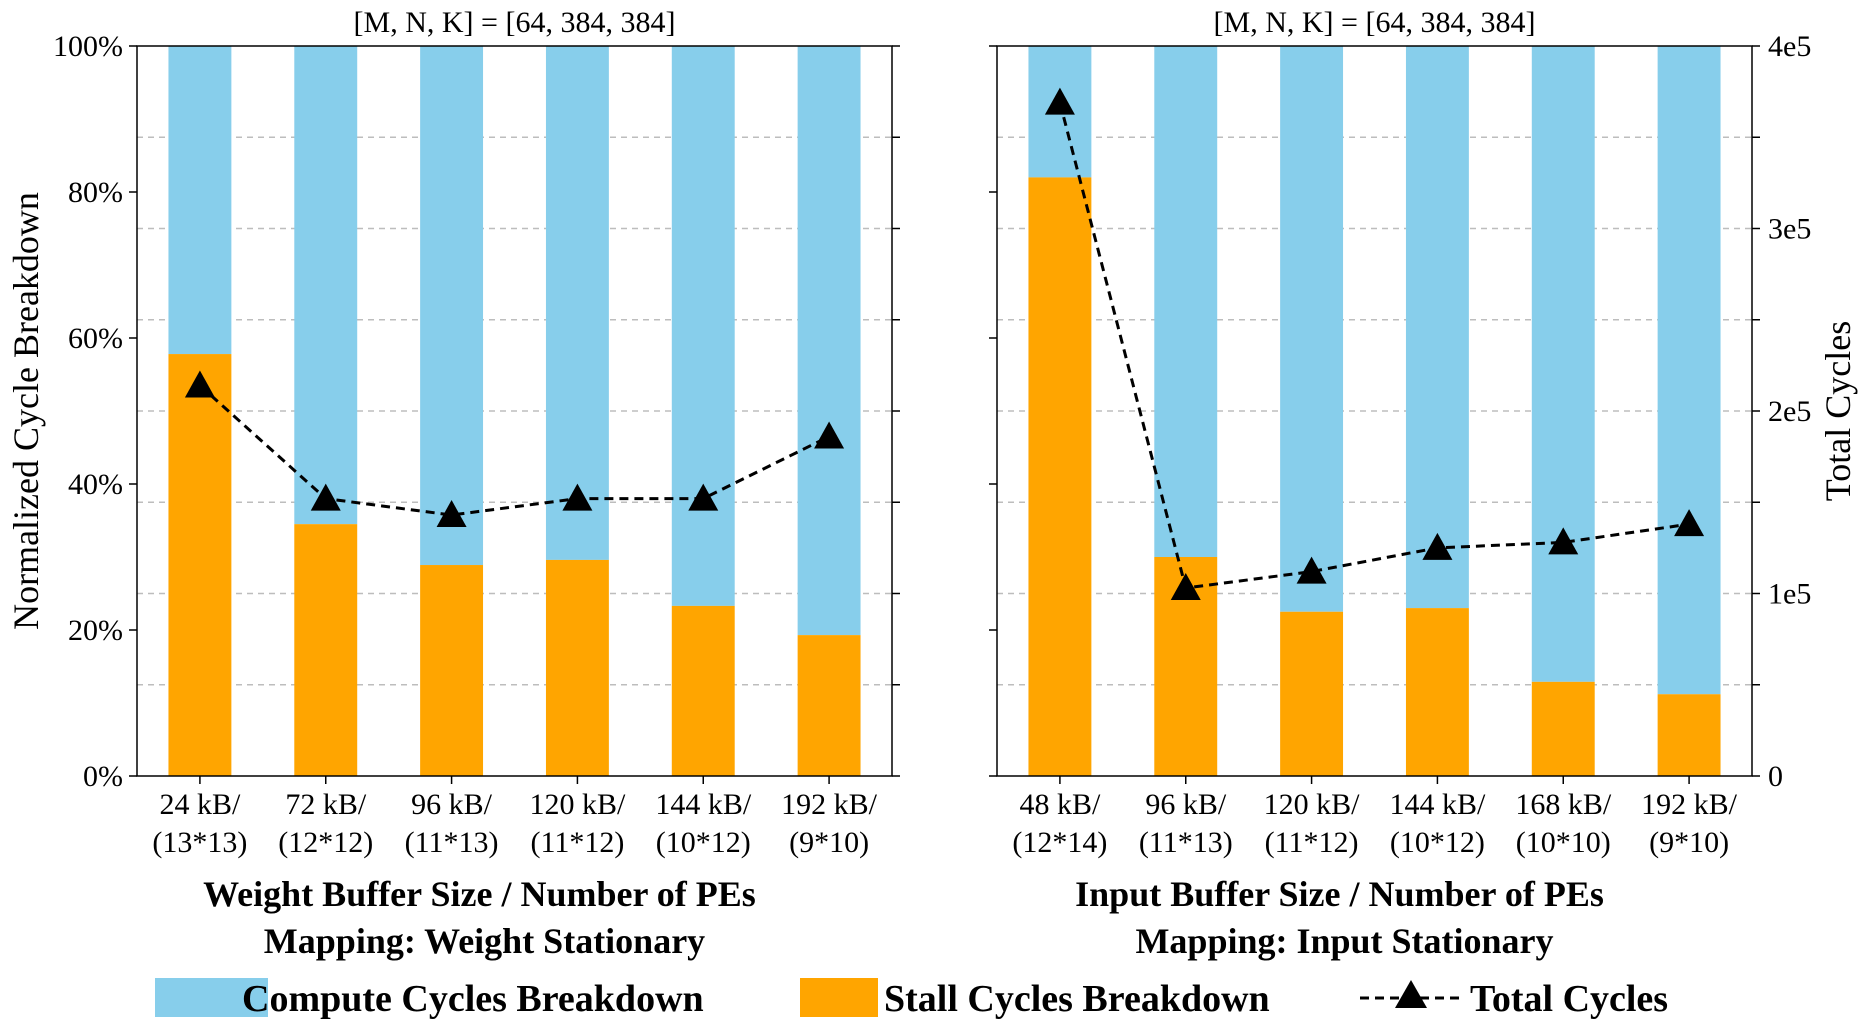 This screenshot has height=1025, width=1863. What do you see at coordinates (95, 338) in the screenshot?
I see `y-tick-label: 60%` at bounding box center [95, 338].